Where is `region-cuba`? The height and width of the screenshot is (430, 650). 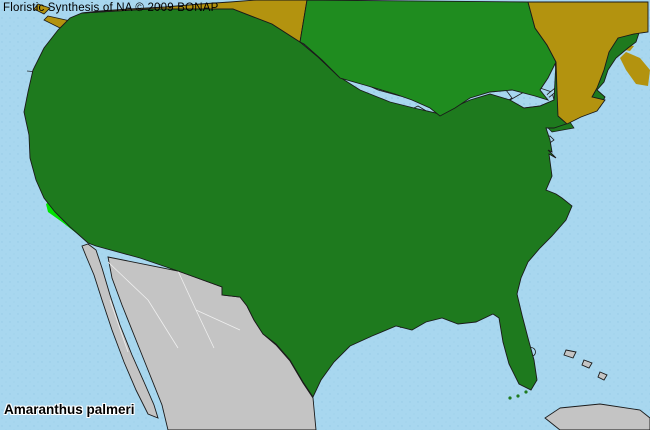
region-cuba is located at coordinates (597, 416).